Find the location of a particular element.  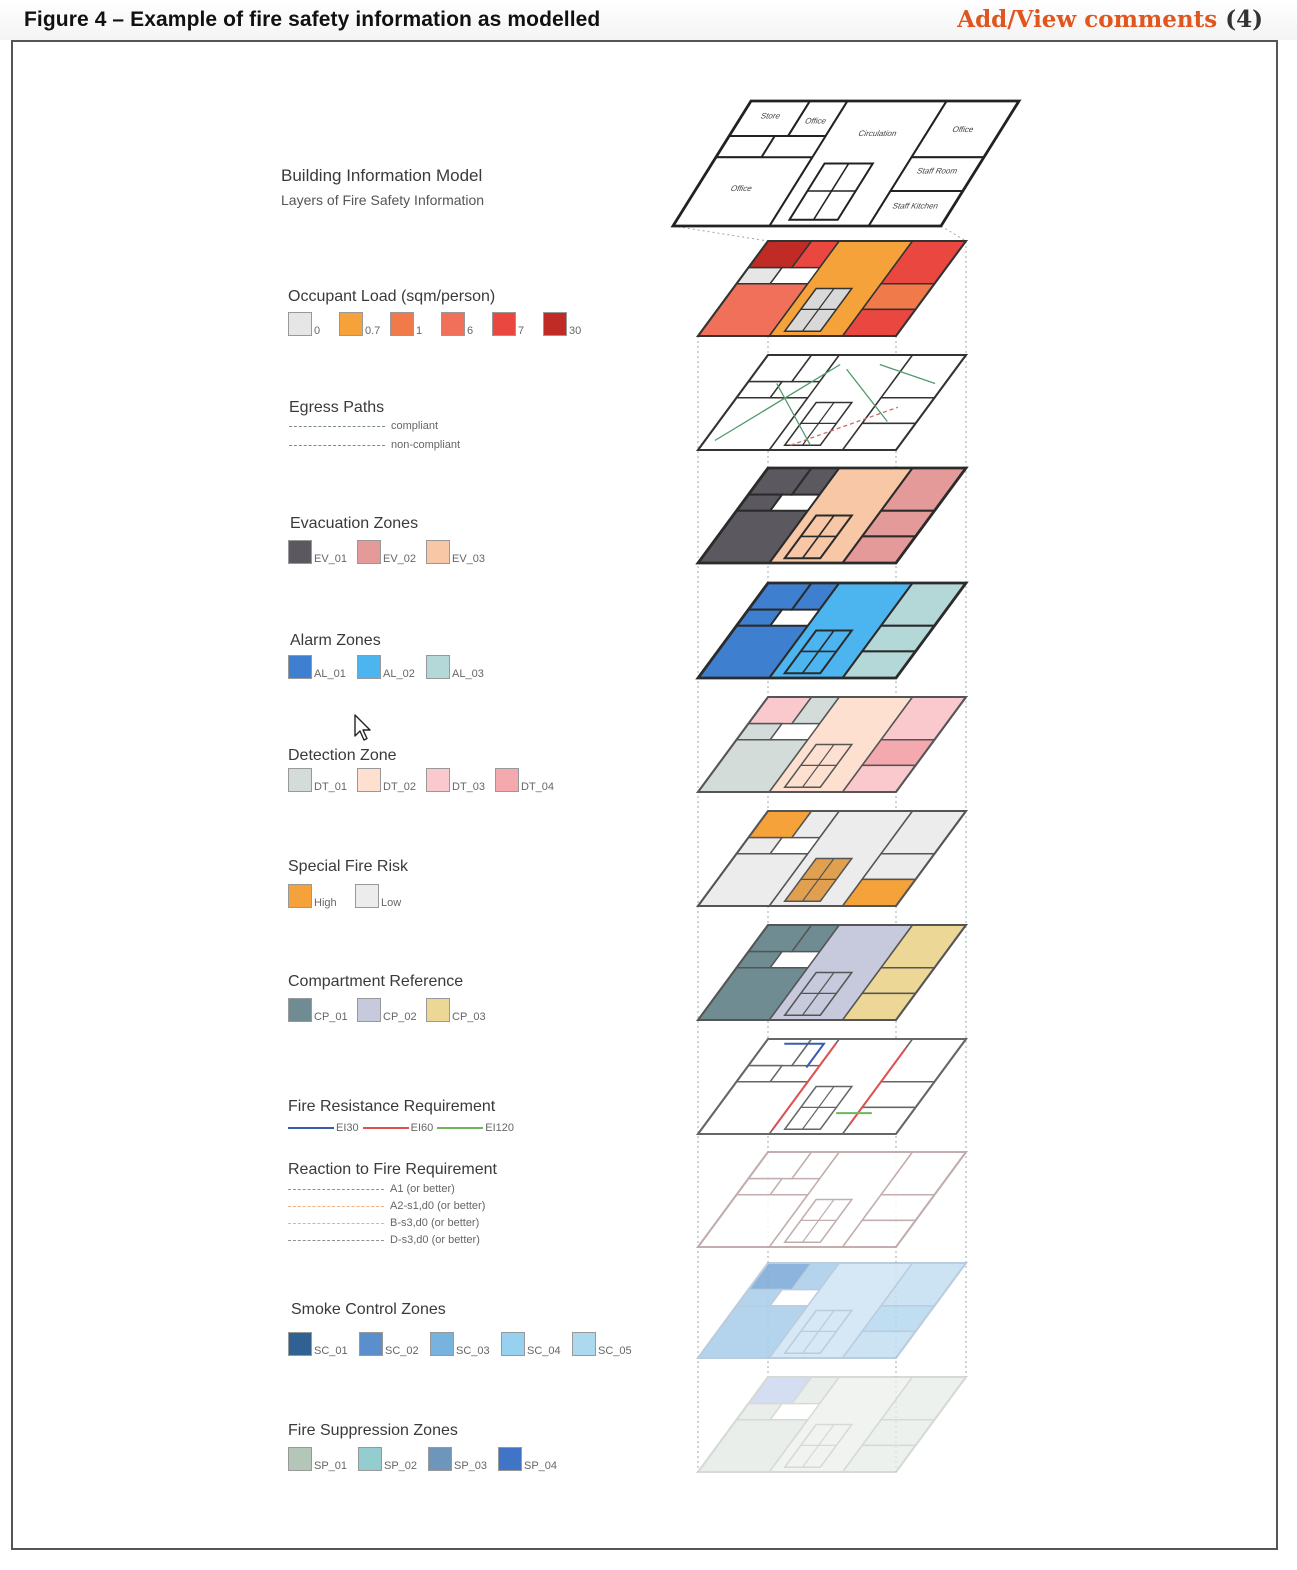

legend-line-label: non-compliant is located at coordinates (426, 445).